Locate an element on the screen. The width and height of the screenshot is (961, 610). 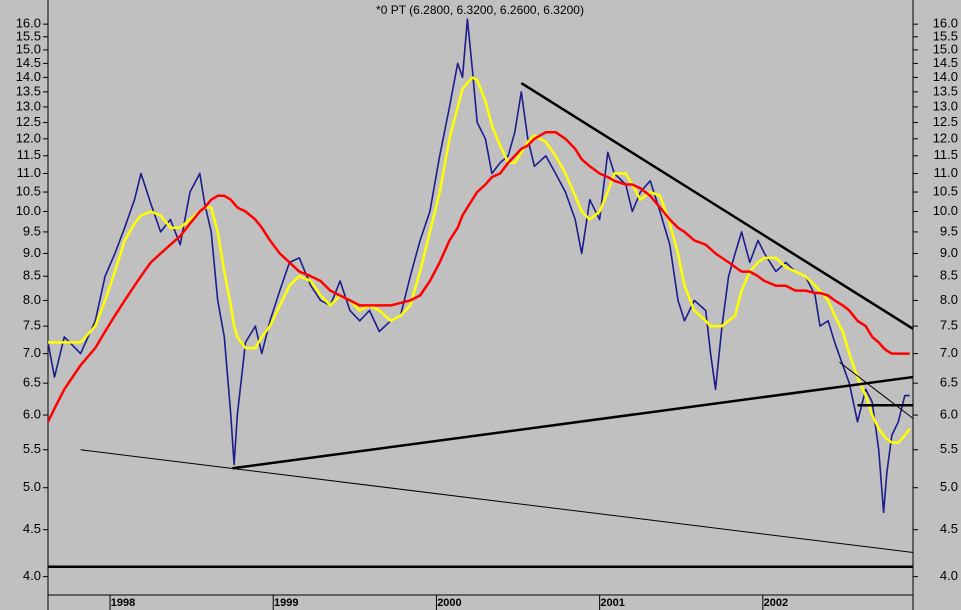
x-tick-label: 2002 is located at coordinates (776, 603).